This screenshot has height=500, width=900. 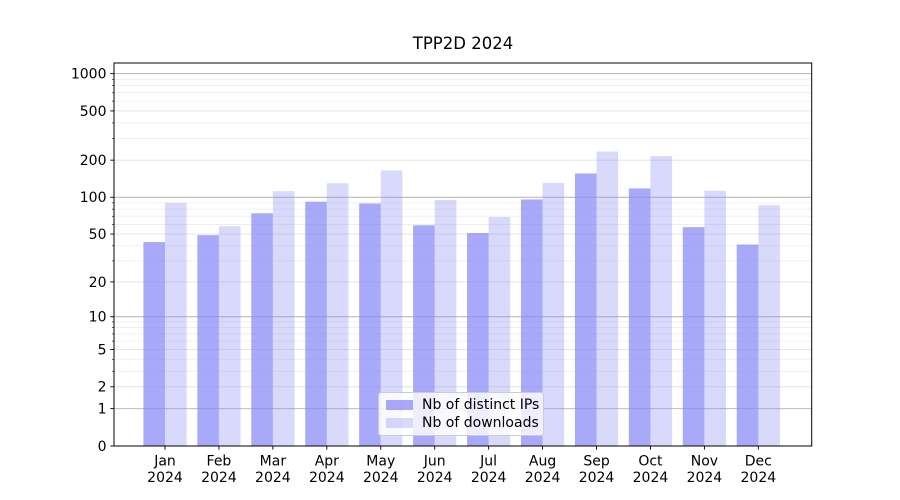 I want to click on bar-distinct-ips-jan, so click(x=154, y=344).